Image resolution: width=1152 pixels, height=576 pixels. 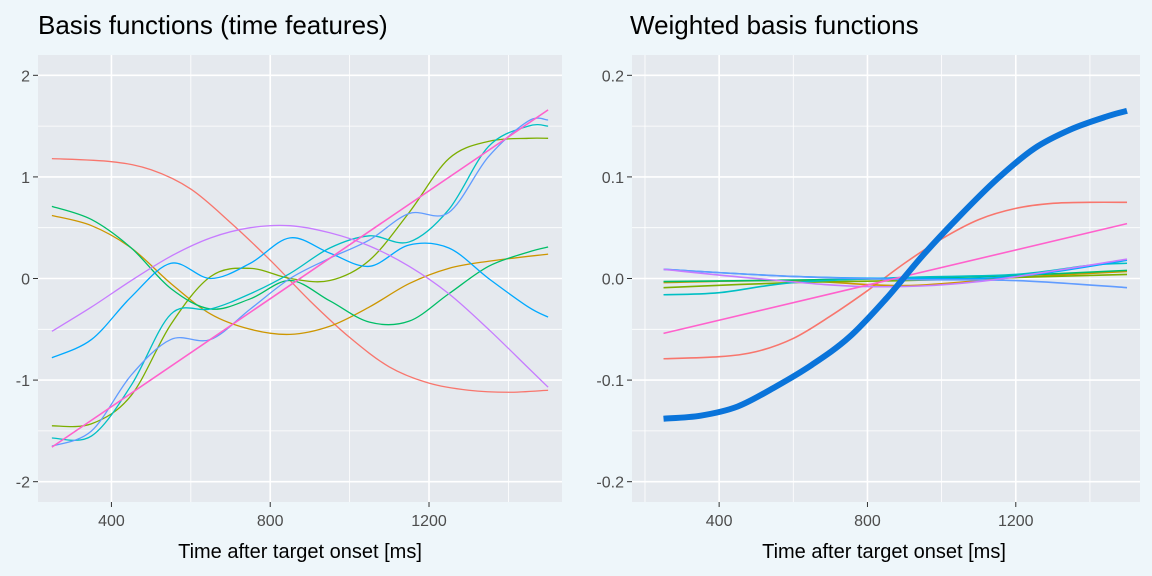 I want to click on y-tick-label: -2, so click(x=23, y=483).